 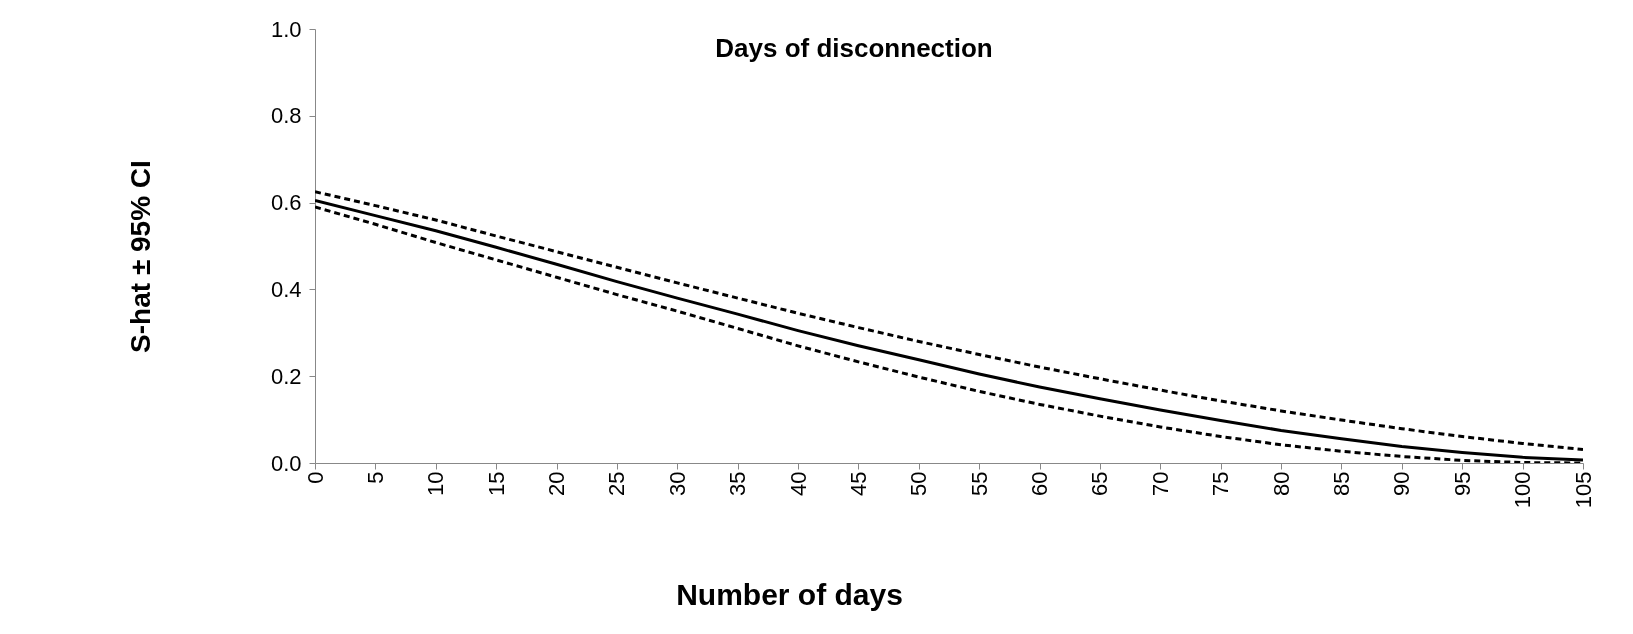 What do you see at coordinates (1523, 490) in the screenshot?
I see `x-tick-label: 100` at bounding box center [1523, 490].